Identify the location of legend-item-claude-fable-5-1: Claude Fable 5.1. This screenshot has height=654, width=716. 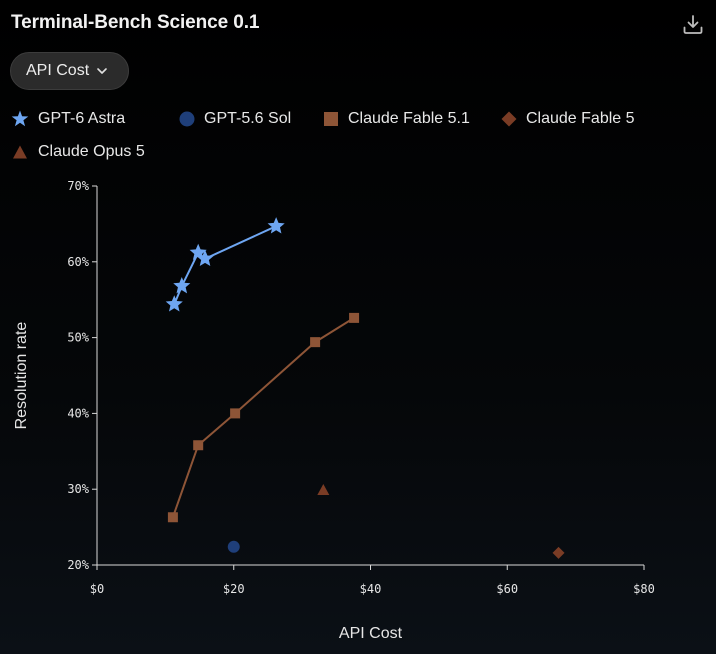
(396, 119).